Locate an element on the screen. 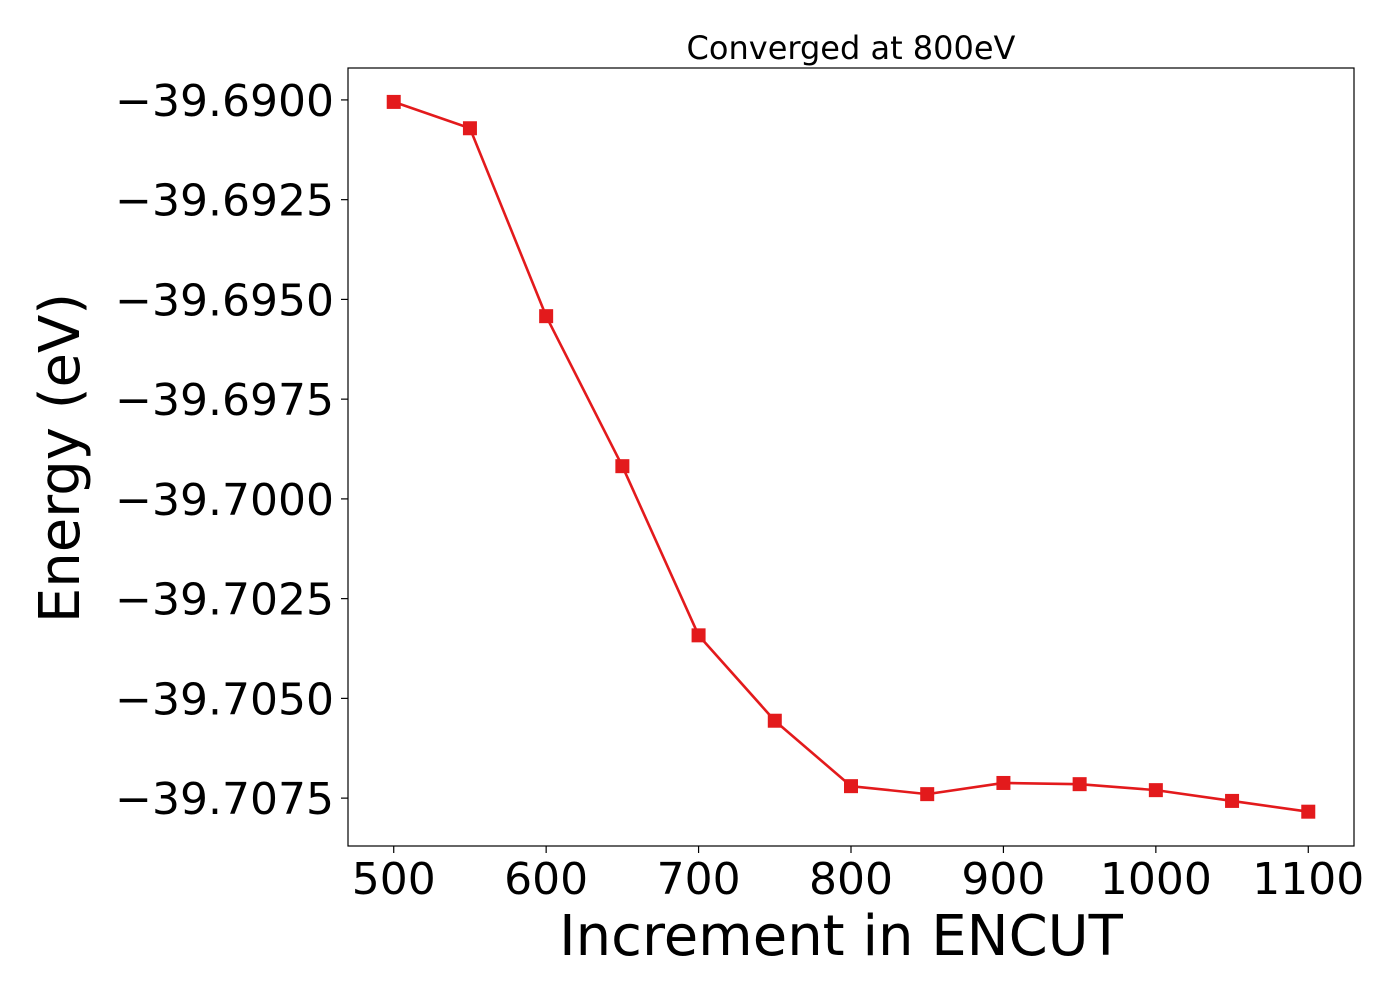  chart-title: Converged at 800eV is located at coordinates (851, 48).